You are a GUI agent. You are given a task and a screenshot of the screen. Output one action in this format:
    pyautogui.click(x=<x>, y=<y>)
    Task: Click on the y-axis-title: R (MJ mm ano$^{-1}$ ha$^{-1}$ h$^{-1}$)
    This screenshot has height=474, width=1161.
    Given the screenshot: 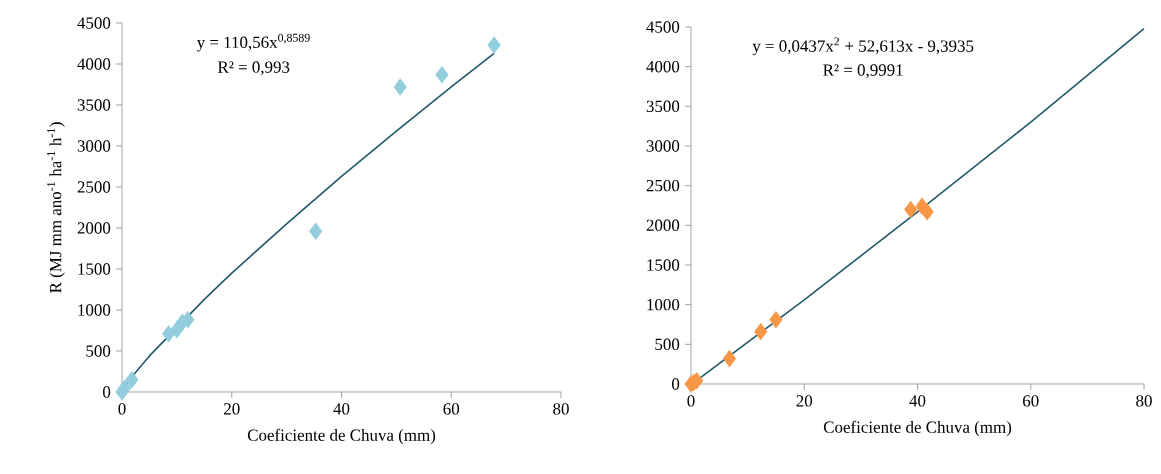 What is the action you would take?
    pyautogui.click(x=56, y=207)
    